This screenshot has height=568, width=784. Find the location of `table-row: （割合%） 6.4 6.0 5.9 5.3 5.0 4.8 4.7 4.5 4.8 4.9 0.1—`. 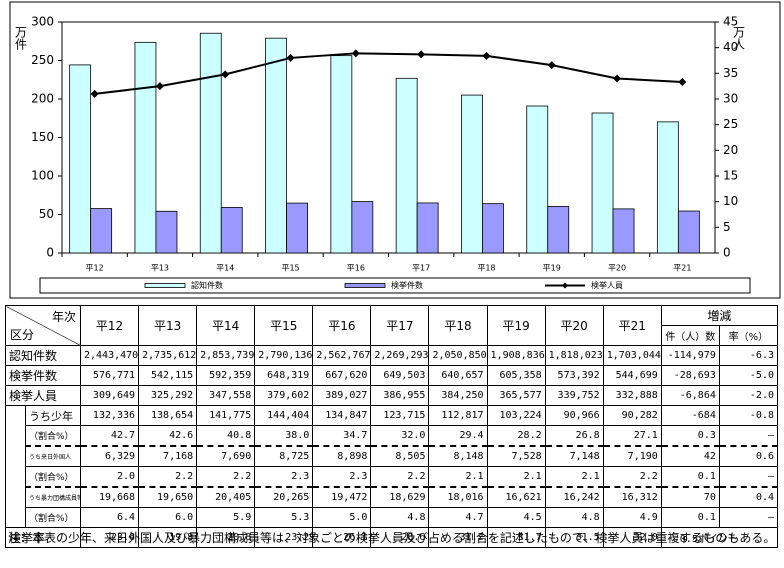

table-row: （割合%） 6.4 6.0 5.9 5.3 5.0 4.8 4.7 4.5 4.8 4.9 0.1— is located at coordinates (392, 517).